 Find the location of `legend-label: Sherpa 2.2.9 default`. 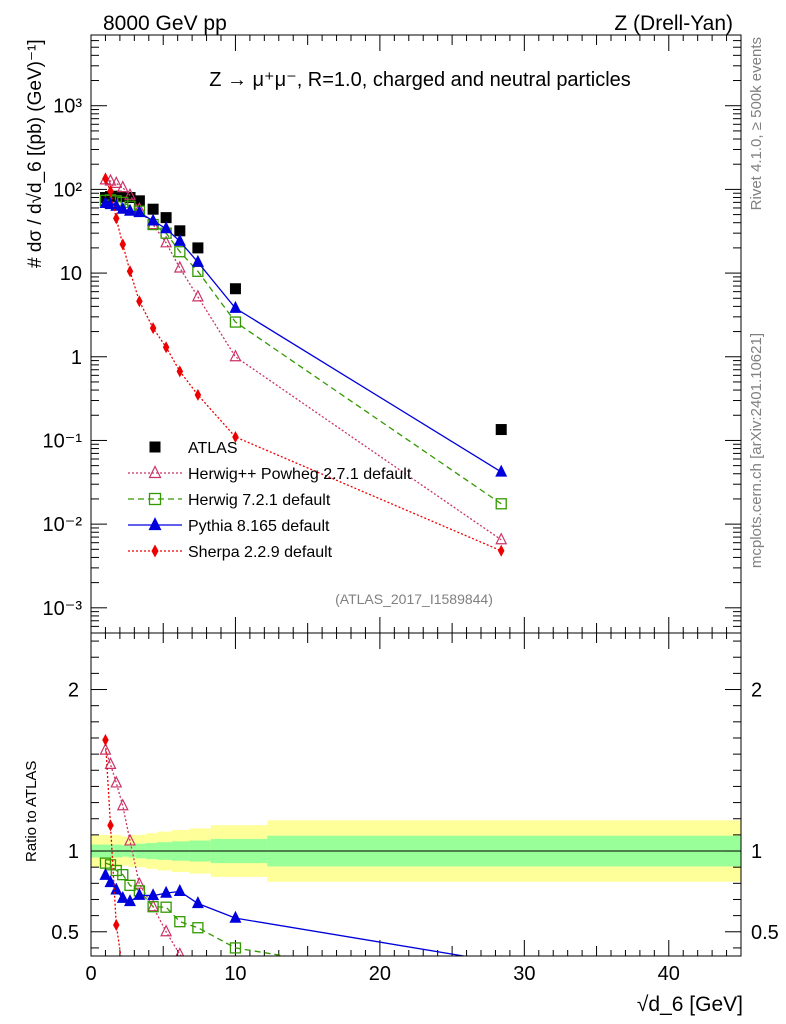

legend-label: Sherpa 2.2.9 default is located at coordinates (260, 552).